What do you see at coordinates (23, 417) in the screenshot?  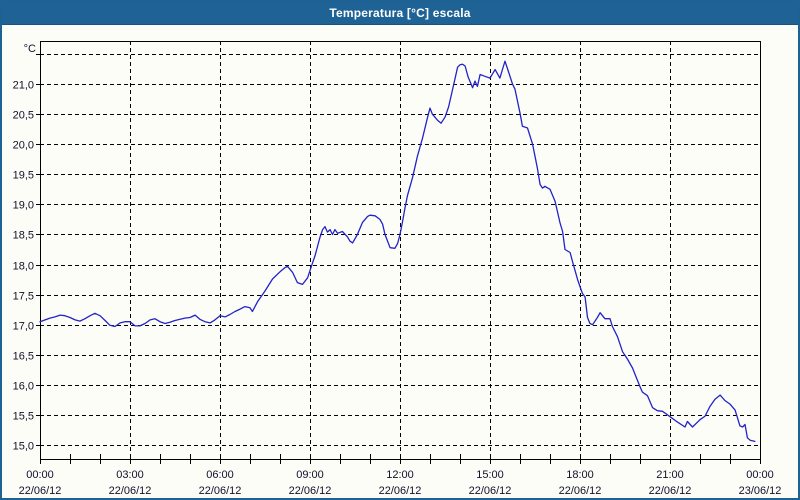 I see `y-tick-label: 15,5` at bounding box center [23, 417].